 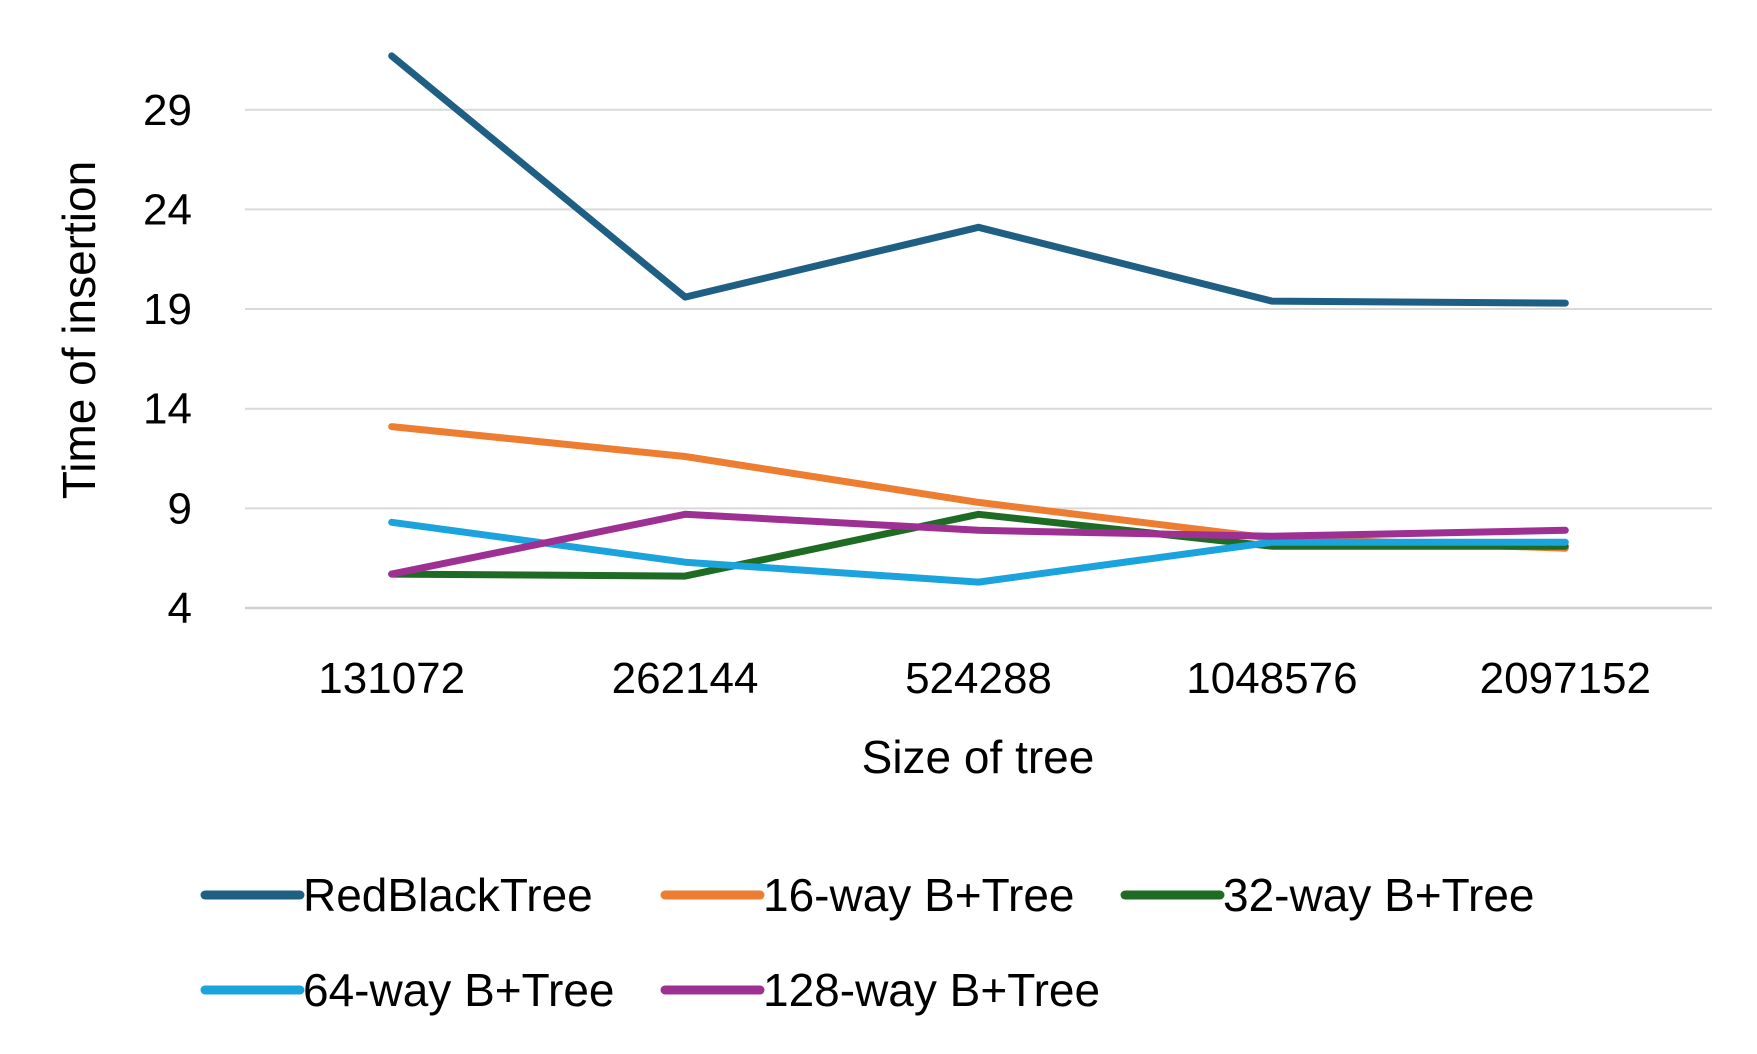 I want to click on y-tick-label: 14, so click(x=167, y=409).